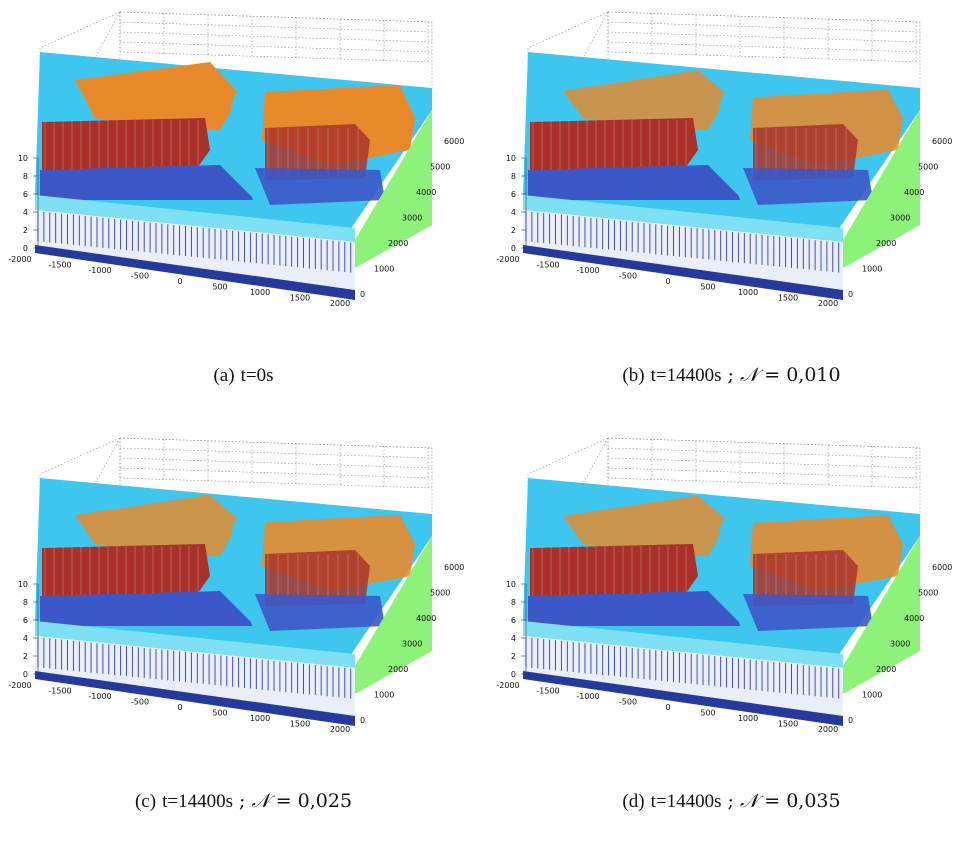 The image size is (975, 853). I want to click on front-water-band, so click(683, 644).